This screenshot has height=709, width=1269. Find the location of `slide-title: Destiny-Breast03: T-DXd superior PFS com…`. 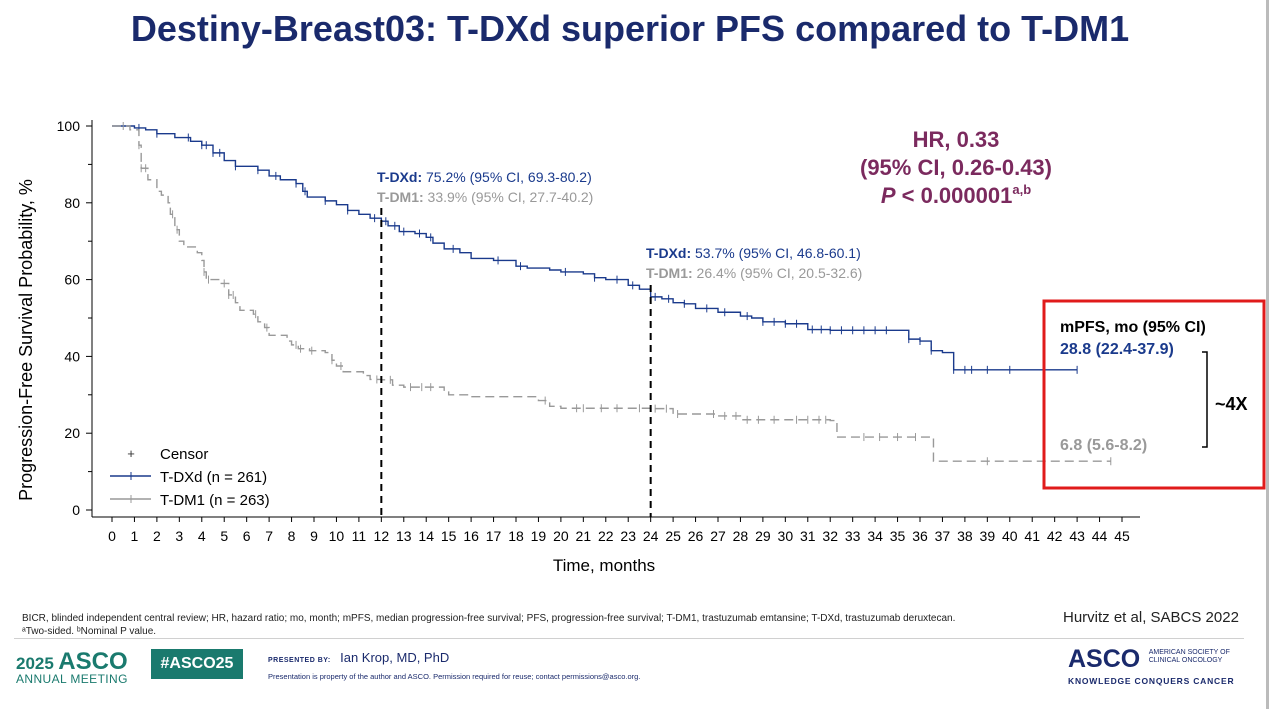

slide-title: Destiny-Breast03: T-DXd superior PFS com… is located at coordinates (630, 28).